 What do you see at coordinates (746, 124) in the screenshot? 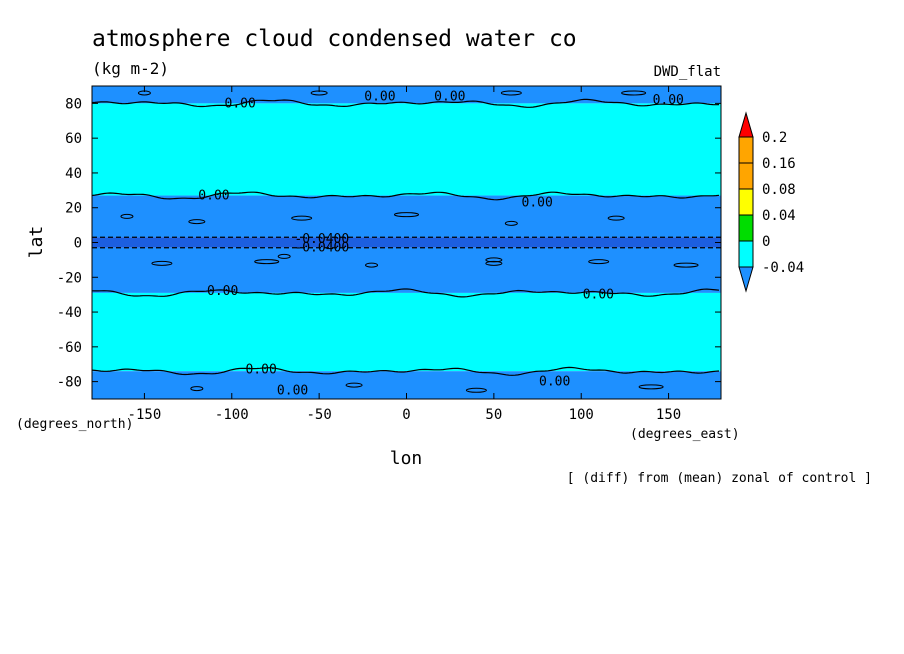
I see `colorbar-over-triangle` at bounding box center [746, 124].